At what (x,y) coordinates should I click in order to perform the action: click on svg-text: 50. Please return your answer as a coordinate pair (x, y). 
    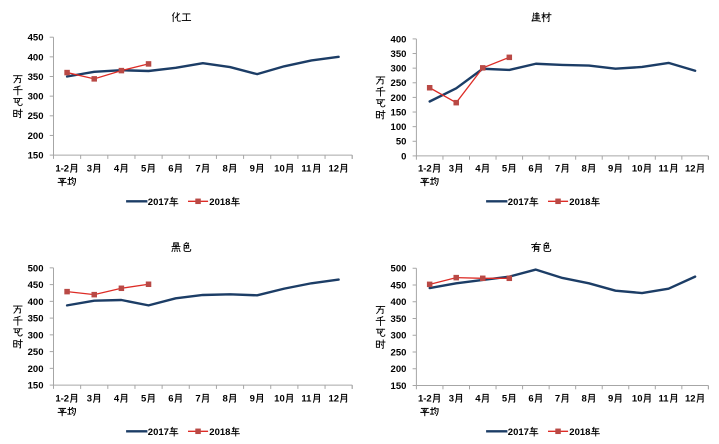
    Looking at the image, I should click on (401, 142).